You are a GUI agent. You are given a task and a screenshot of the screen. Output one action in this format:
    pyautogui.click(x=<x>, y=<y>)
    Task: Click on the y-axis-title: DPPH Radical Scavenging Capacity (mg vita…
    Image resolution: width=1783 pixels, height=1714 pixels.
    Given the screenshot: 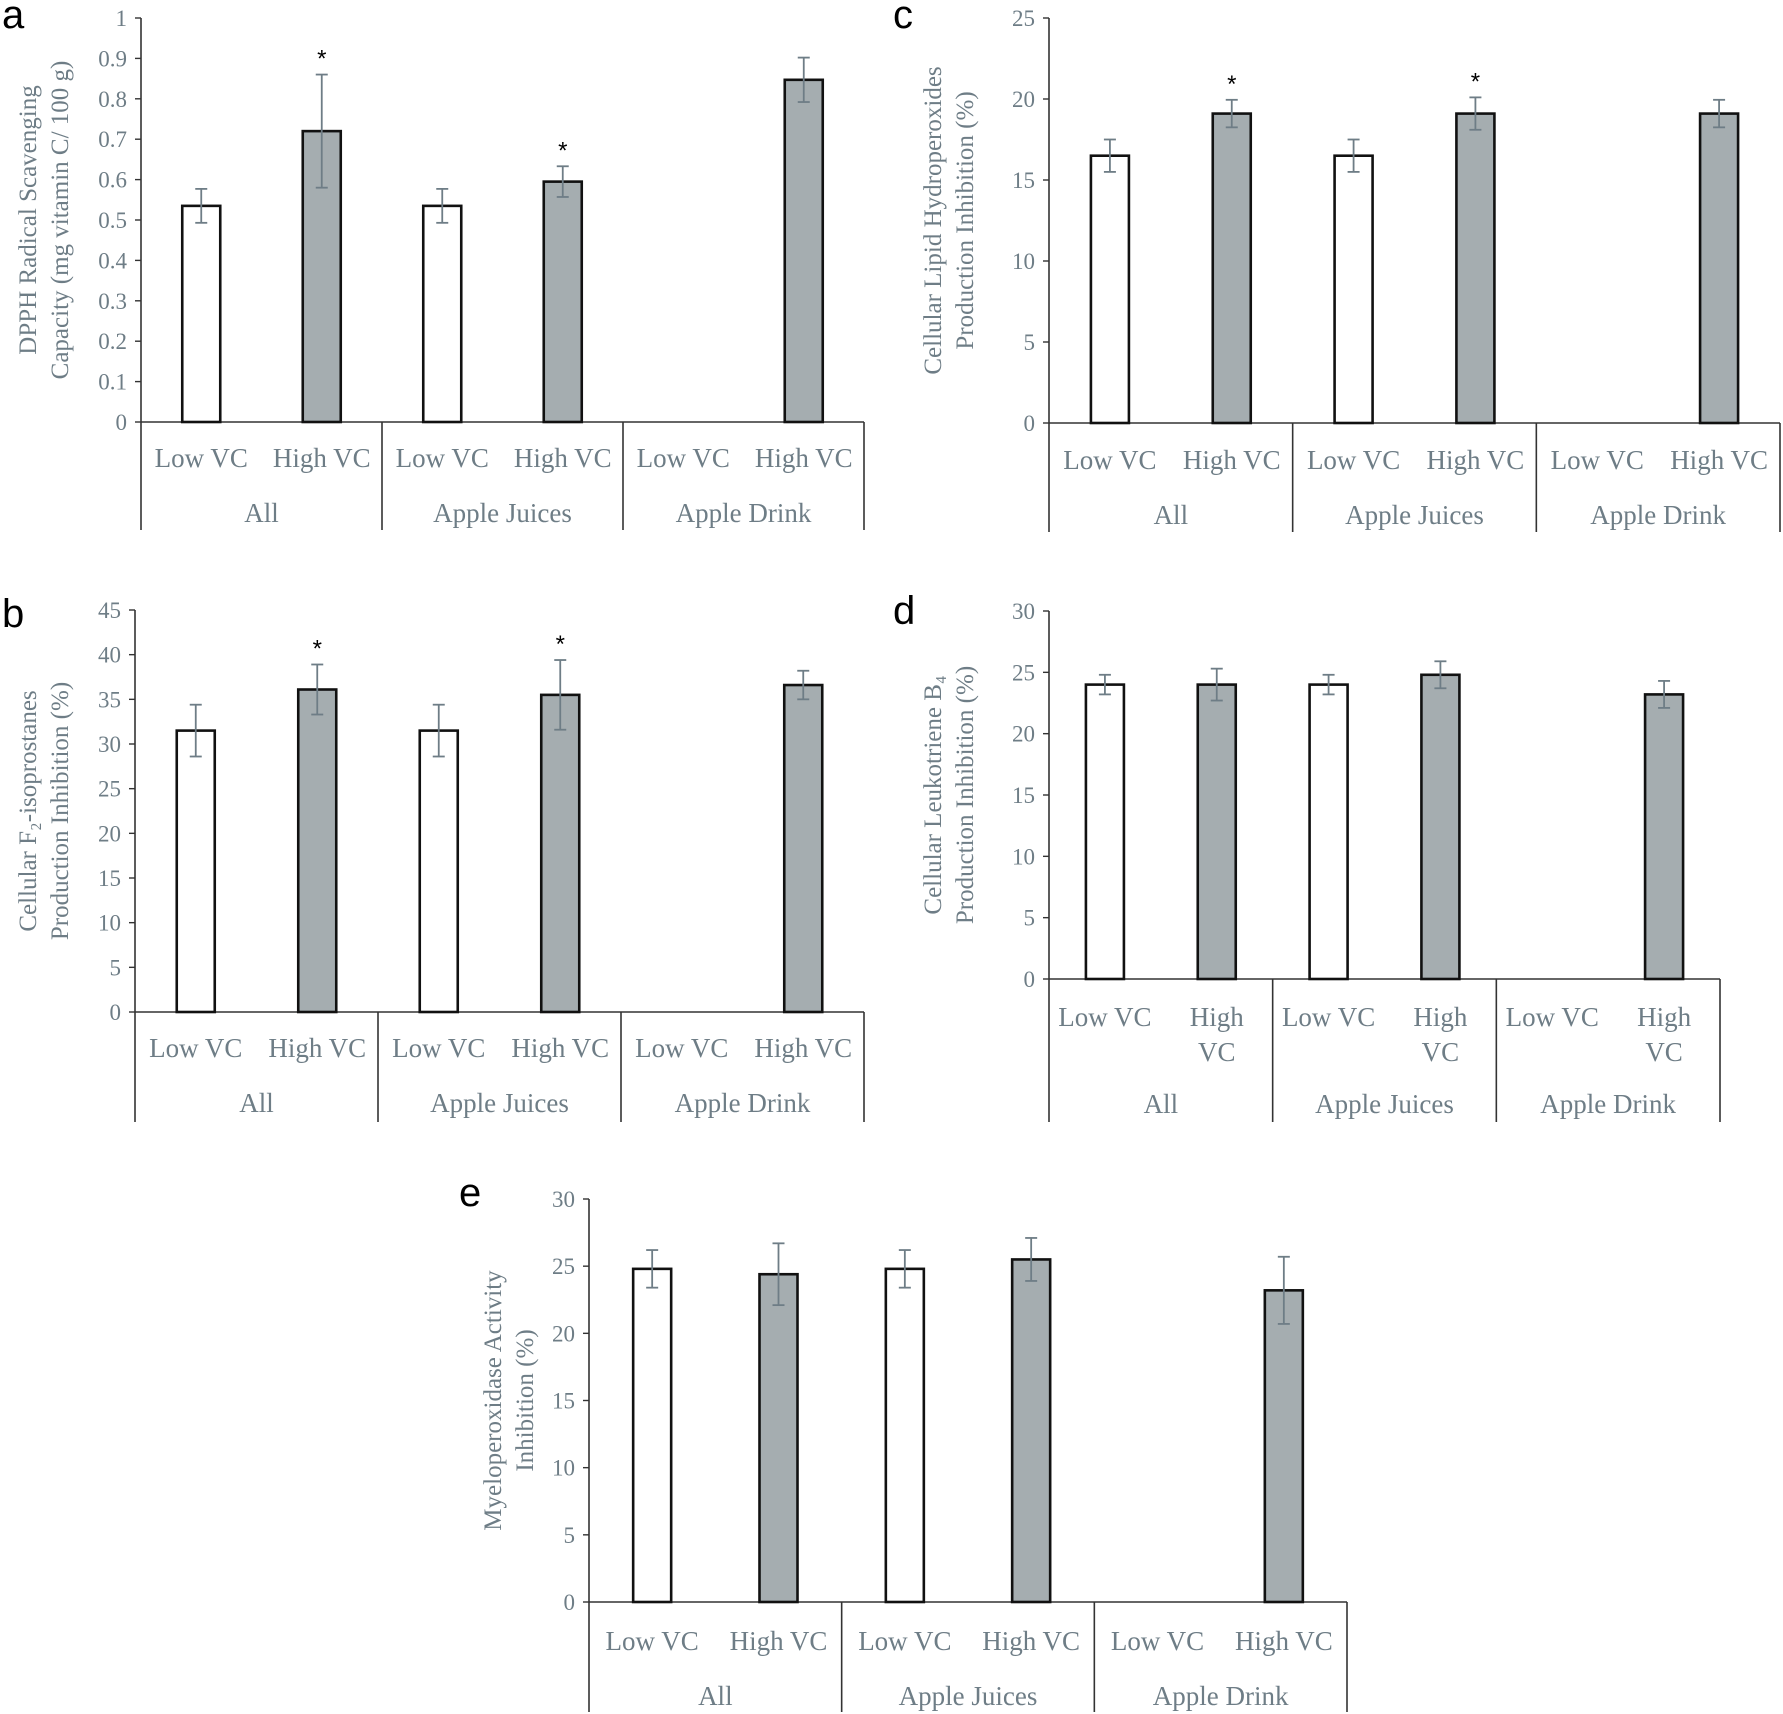 What is the action you would take?
    pyautogui.click(x=44, y=220)
    